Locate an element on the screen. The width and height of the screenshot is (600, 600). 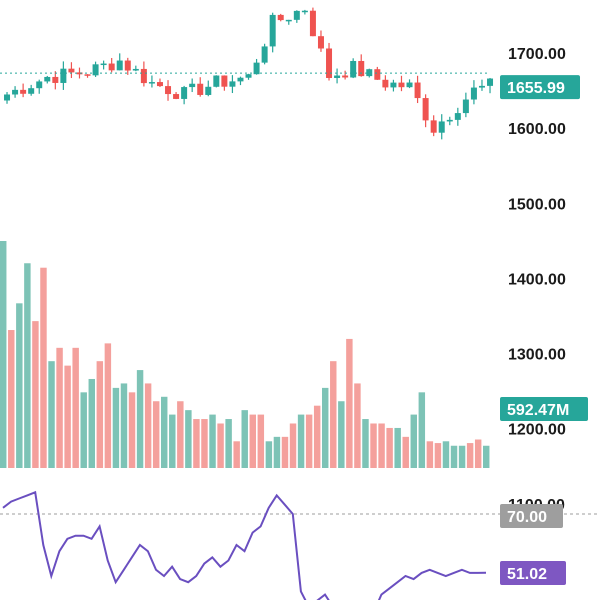
price-tick-label: 1500.00 is located at coordinates (537, 204).